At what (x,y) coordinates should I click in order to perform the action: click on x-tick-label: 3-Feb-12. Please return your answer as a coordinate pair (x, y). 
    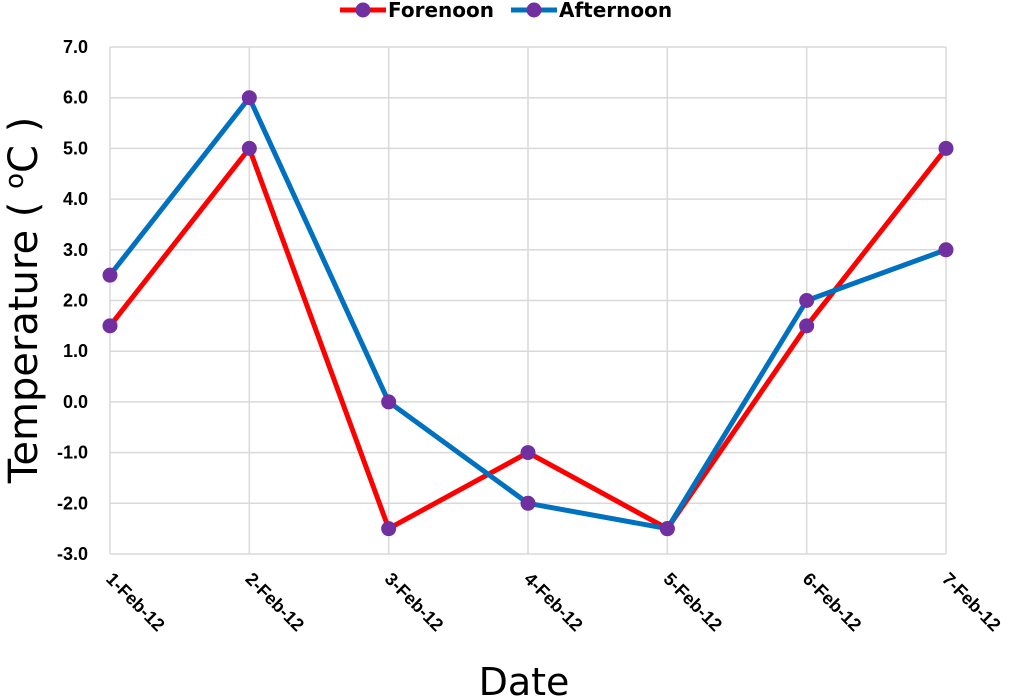
    Looking at the image, I should click on (414, 602).